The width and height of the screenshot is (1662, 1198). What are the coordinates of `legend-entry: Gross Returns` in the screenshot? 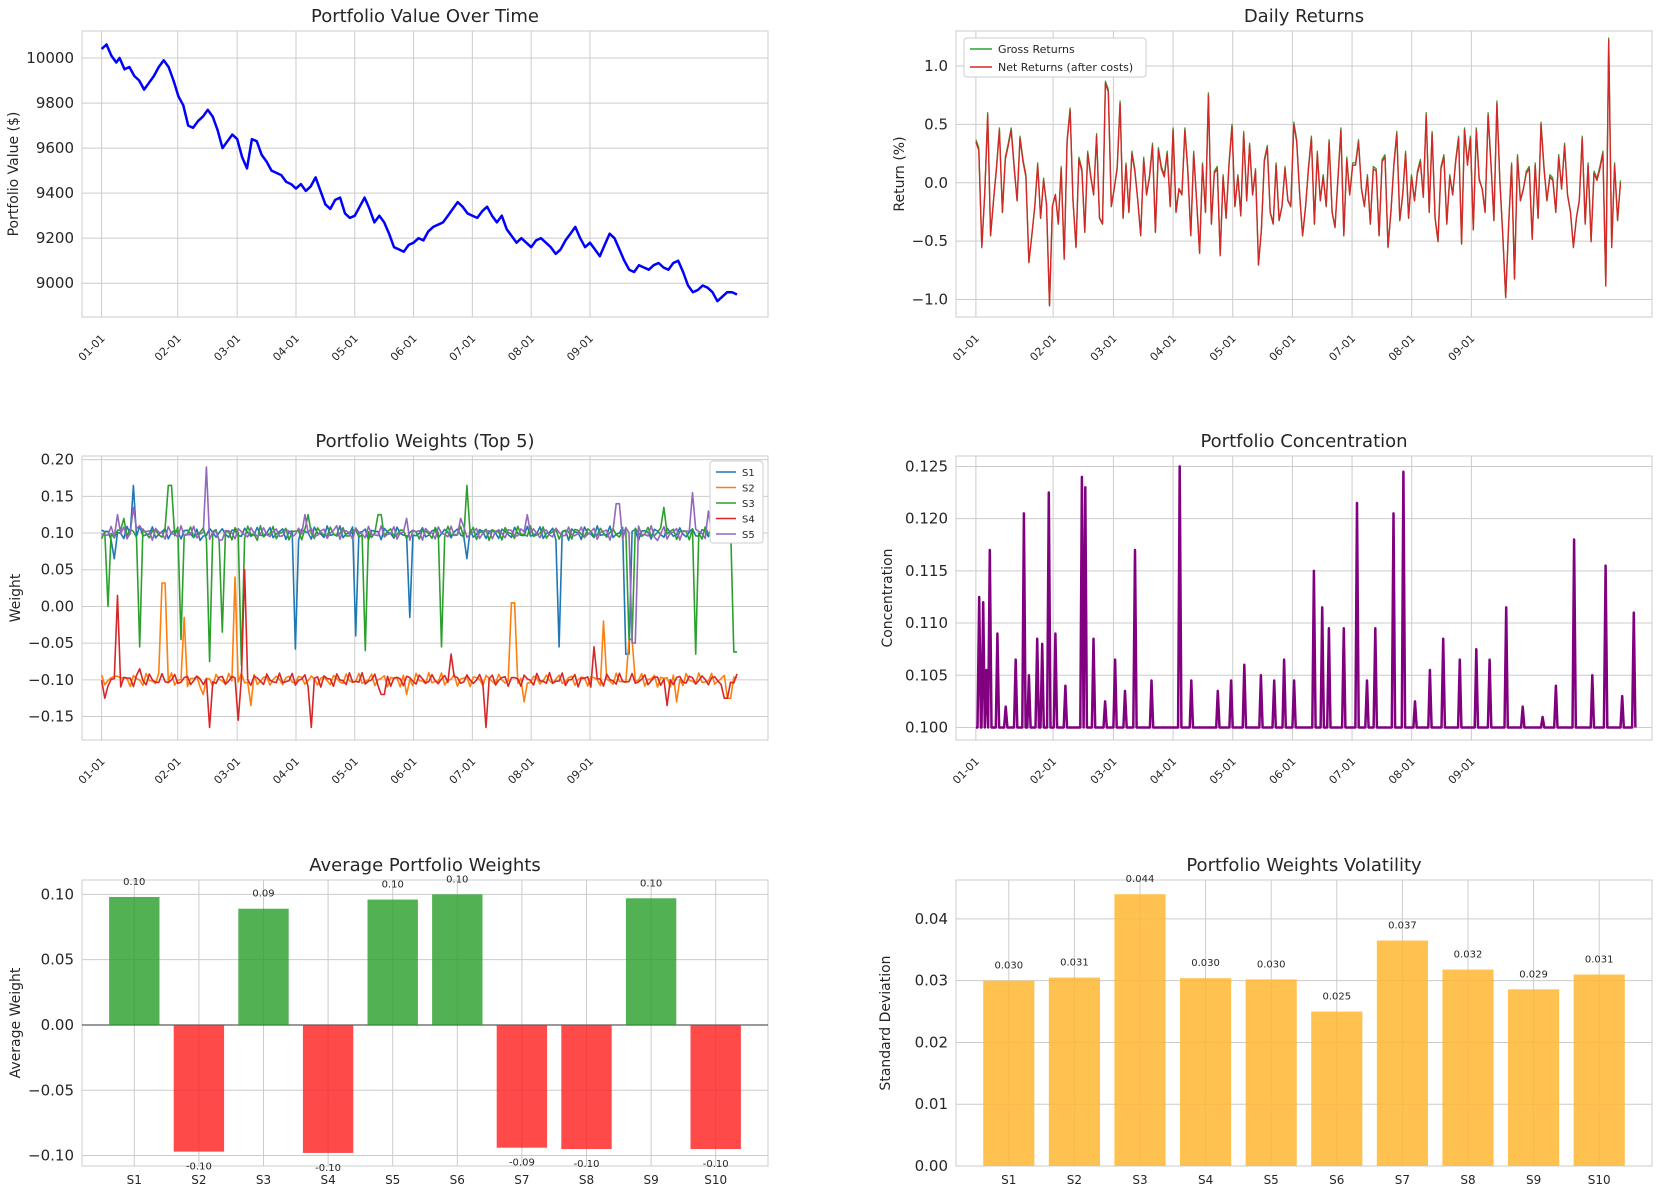 It's located at (1036, 49).